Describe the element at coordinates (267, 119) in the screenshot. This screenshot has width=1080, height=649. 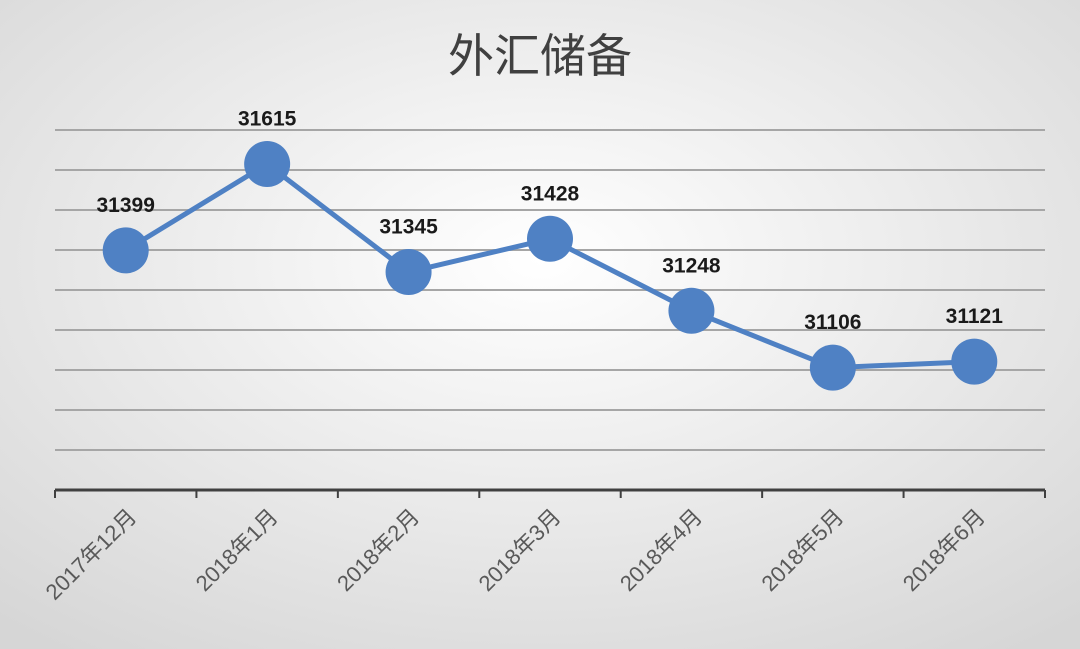
I see `data-label: 31615` at that location.